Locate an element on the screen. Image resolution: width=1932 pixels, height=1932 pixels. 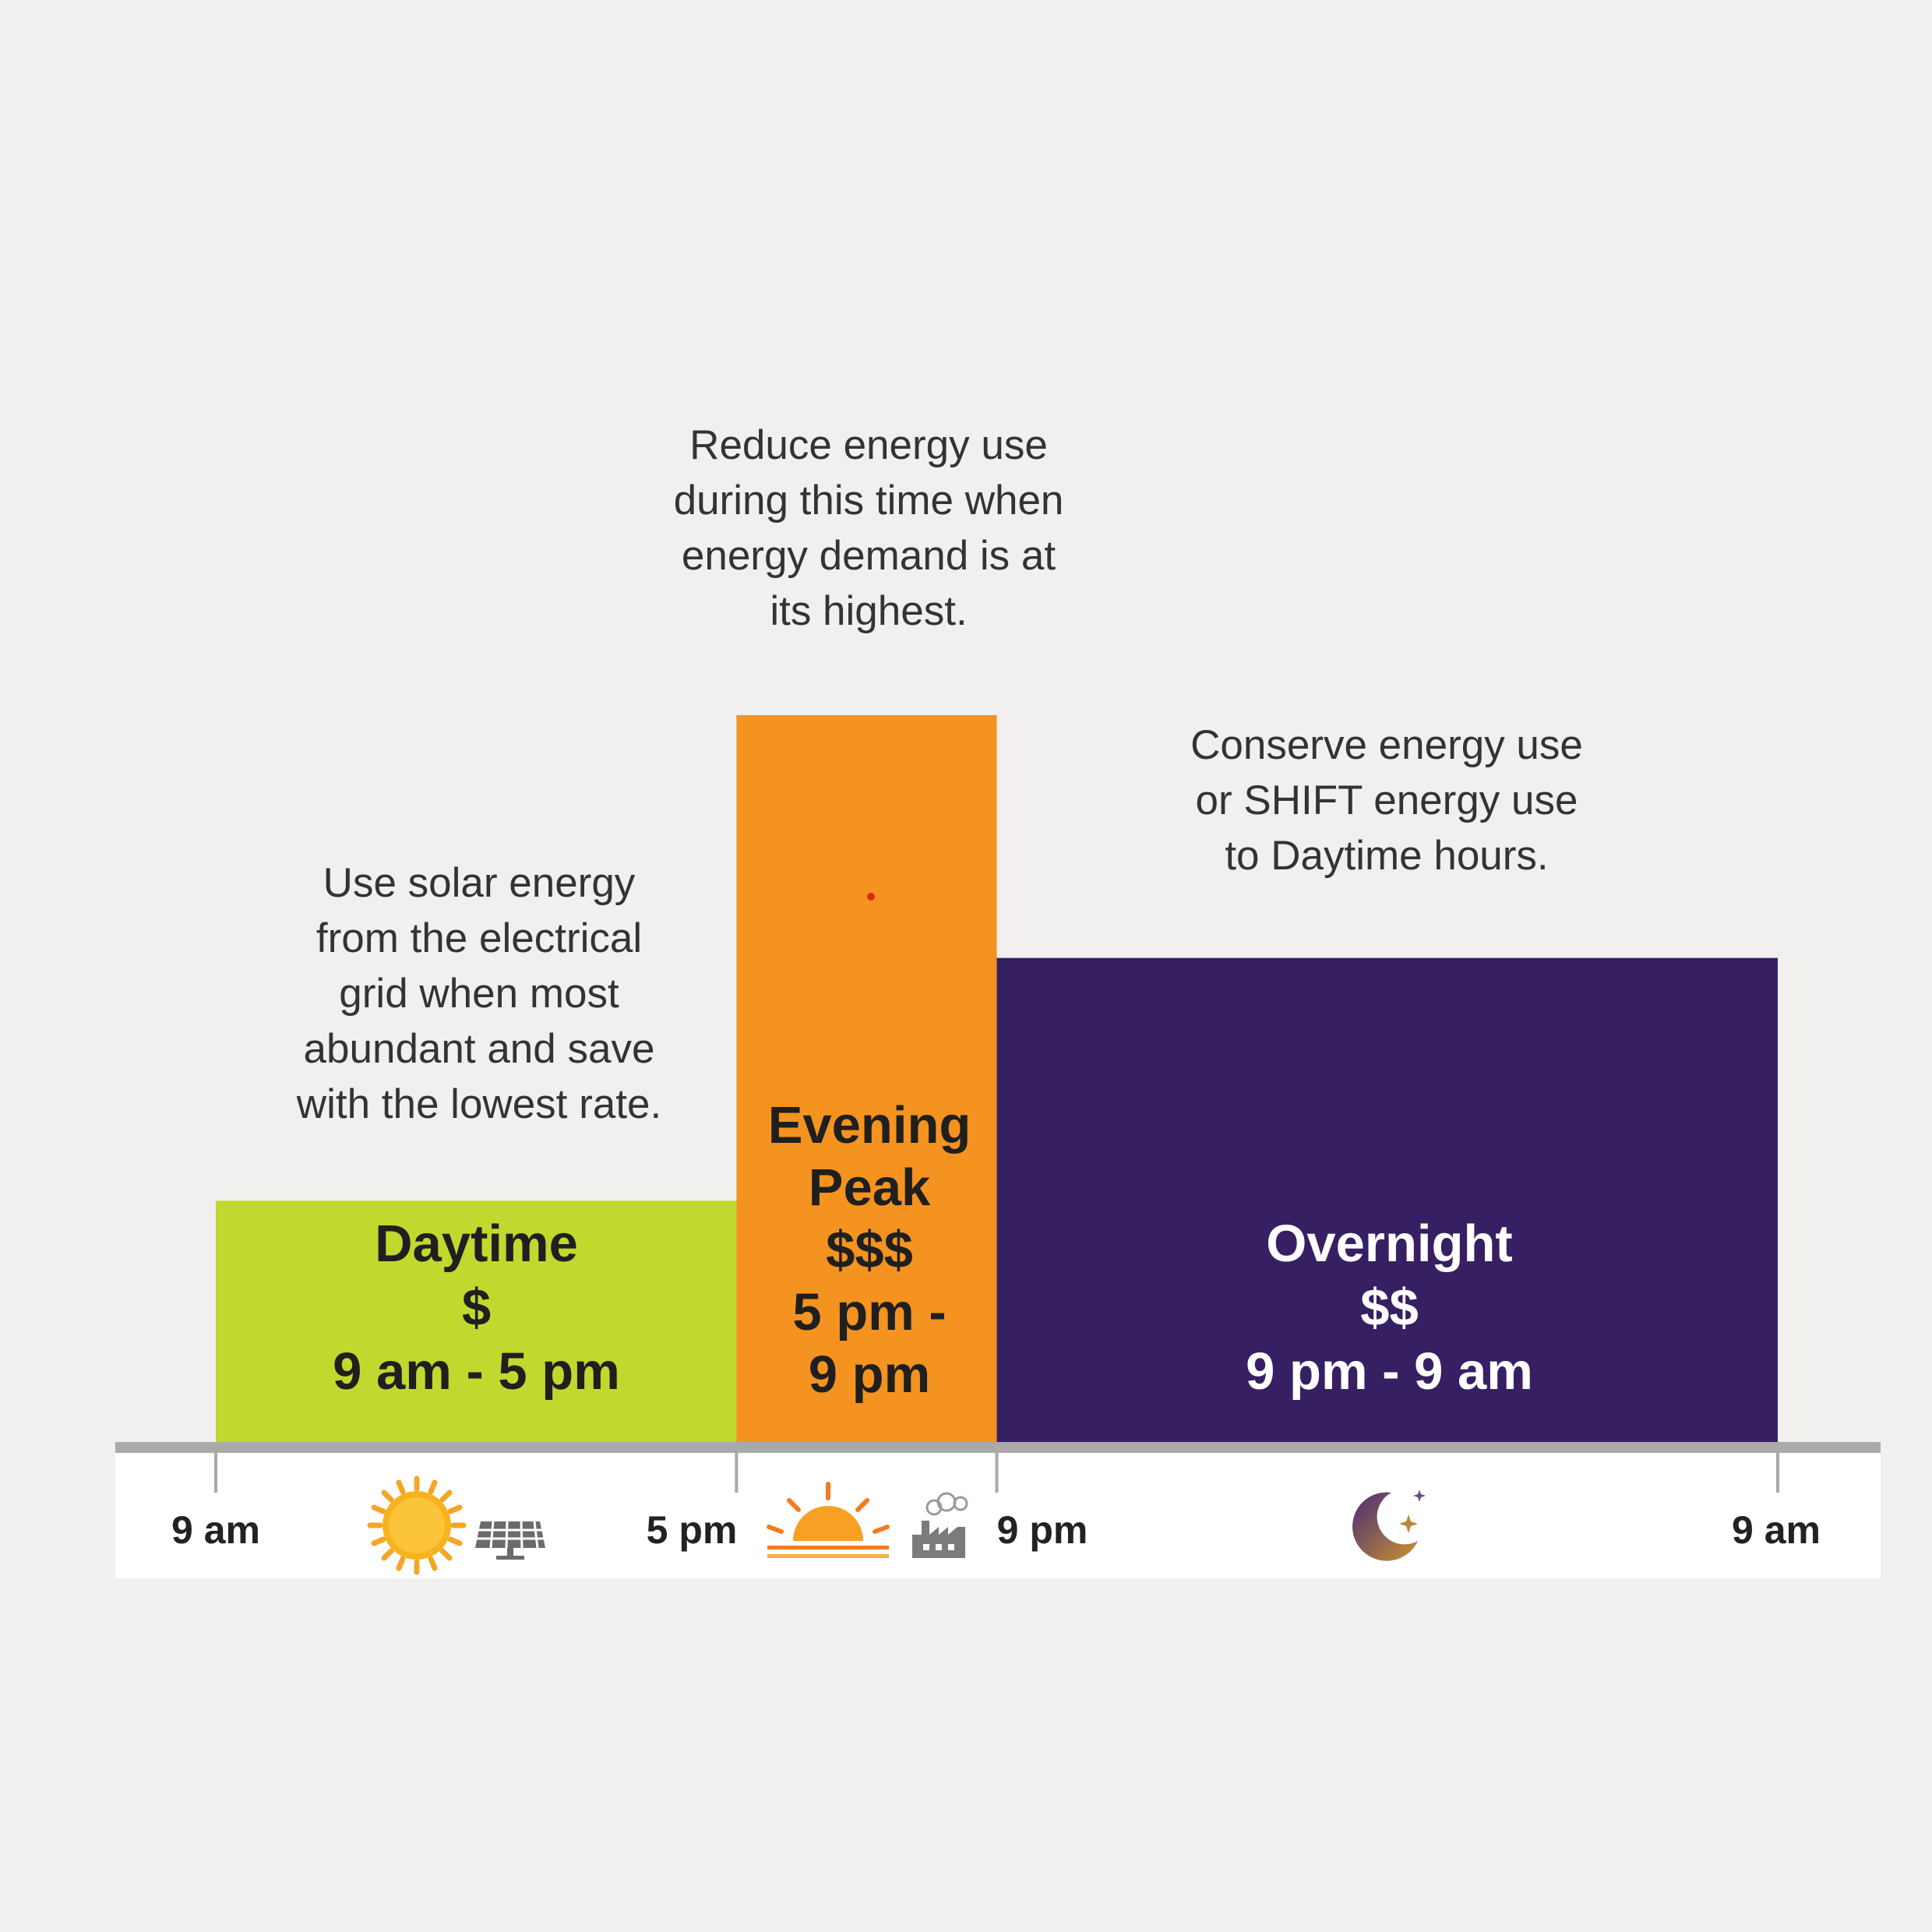
sun-icon is located at coordinates (417, 1525).